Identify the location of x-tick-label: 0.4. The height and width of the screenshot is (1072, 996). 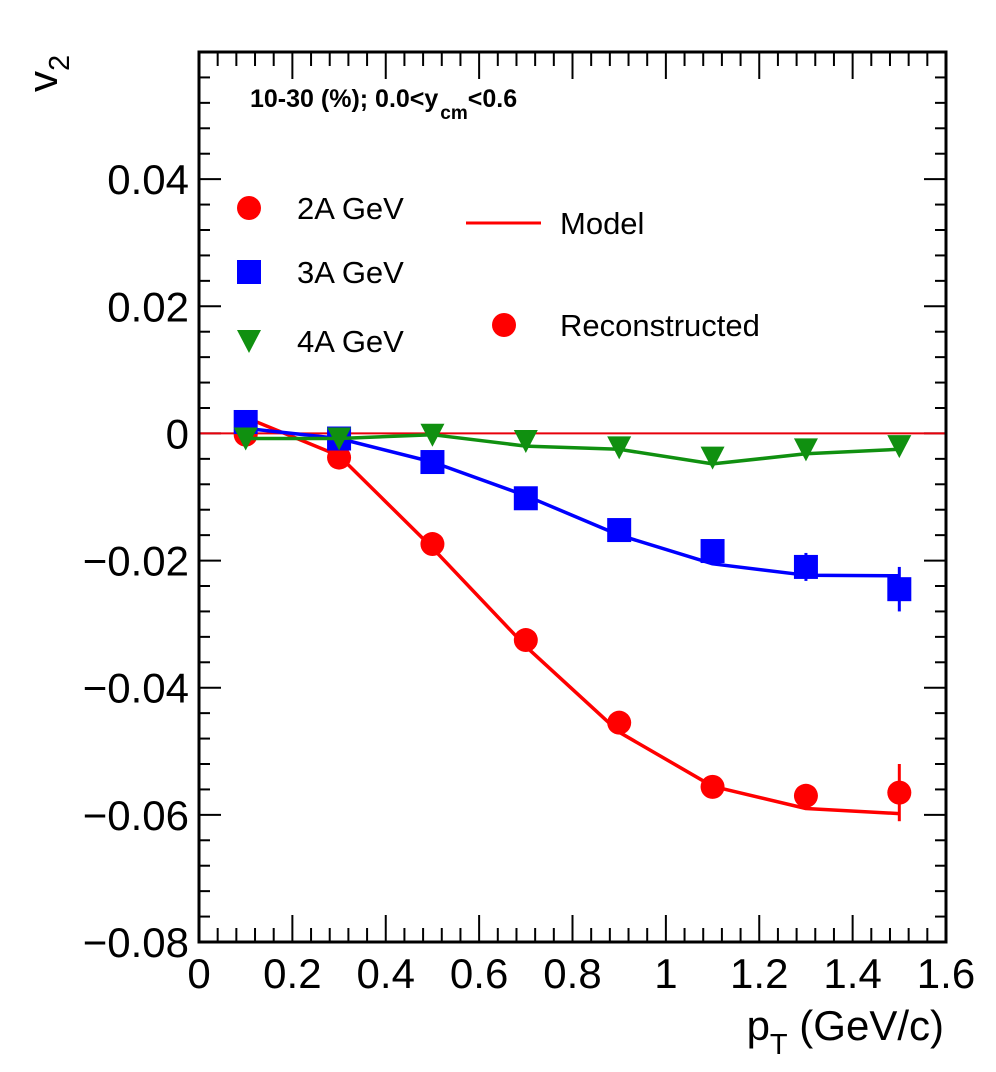
(386, 973).